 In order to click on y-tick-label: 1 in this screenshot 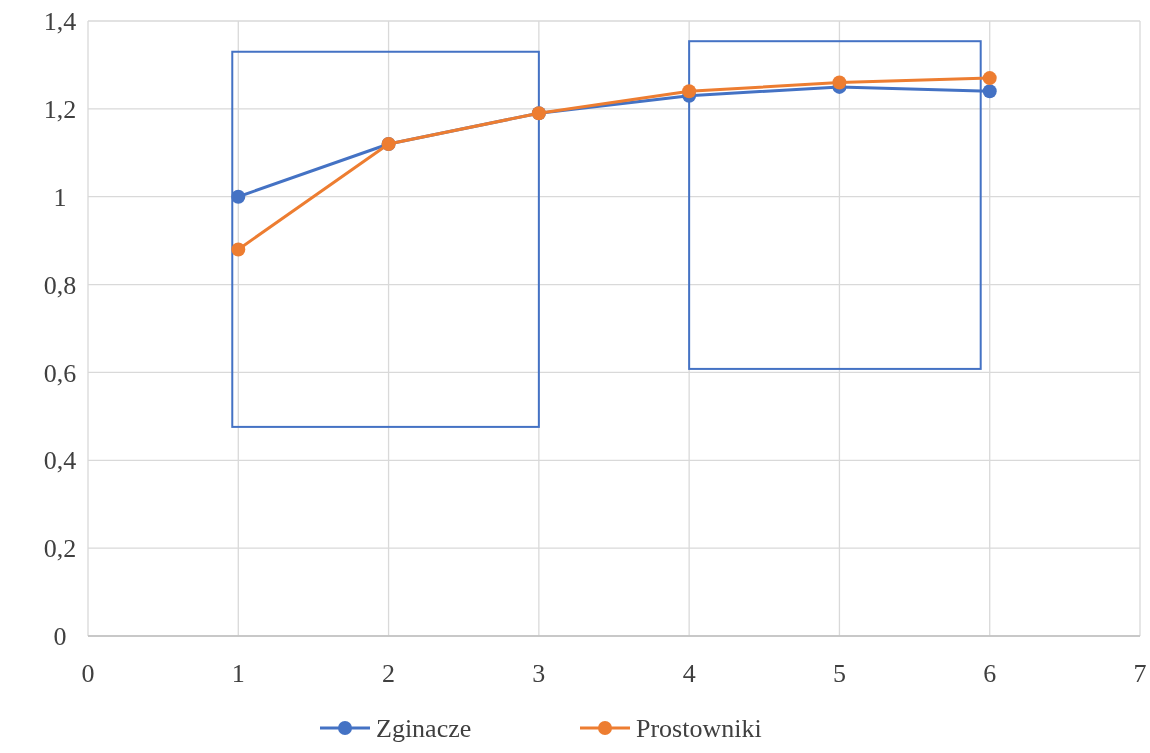, I will do `click(60, 197)`.